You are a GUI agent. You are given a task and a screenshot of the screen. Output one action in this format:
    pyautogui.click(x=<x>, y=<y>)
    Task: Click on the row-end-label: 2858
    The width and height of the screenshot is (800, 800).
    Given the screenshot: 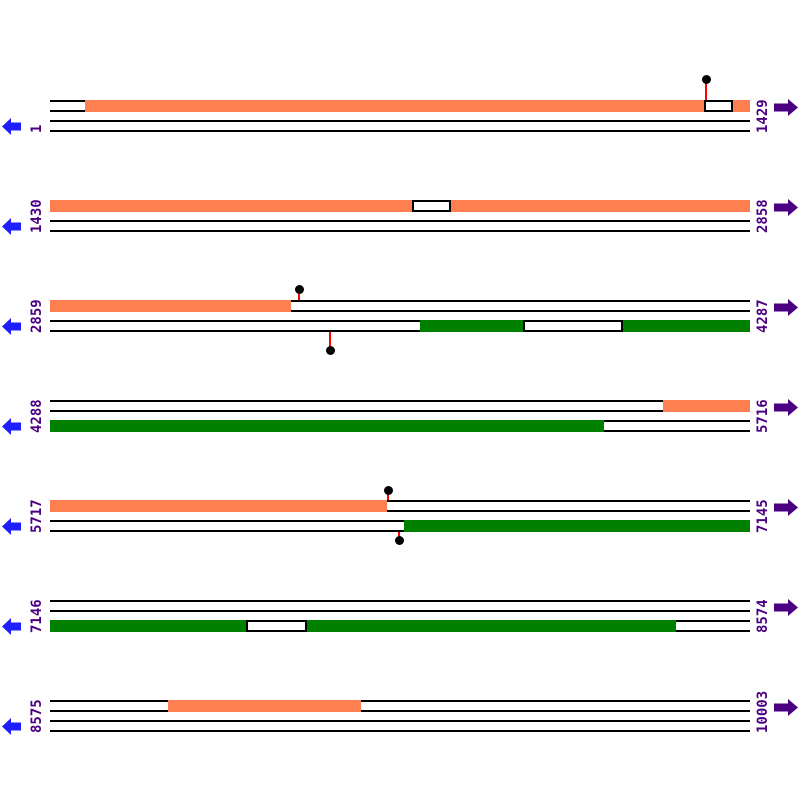 What is the action you would take?
    pyautogui.click(x=763, y=216)
    